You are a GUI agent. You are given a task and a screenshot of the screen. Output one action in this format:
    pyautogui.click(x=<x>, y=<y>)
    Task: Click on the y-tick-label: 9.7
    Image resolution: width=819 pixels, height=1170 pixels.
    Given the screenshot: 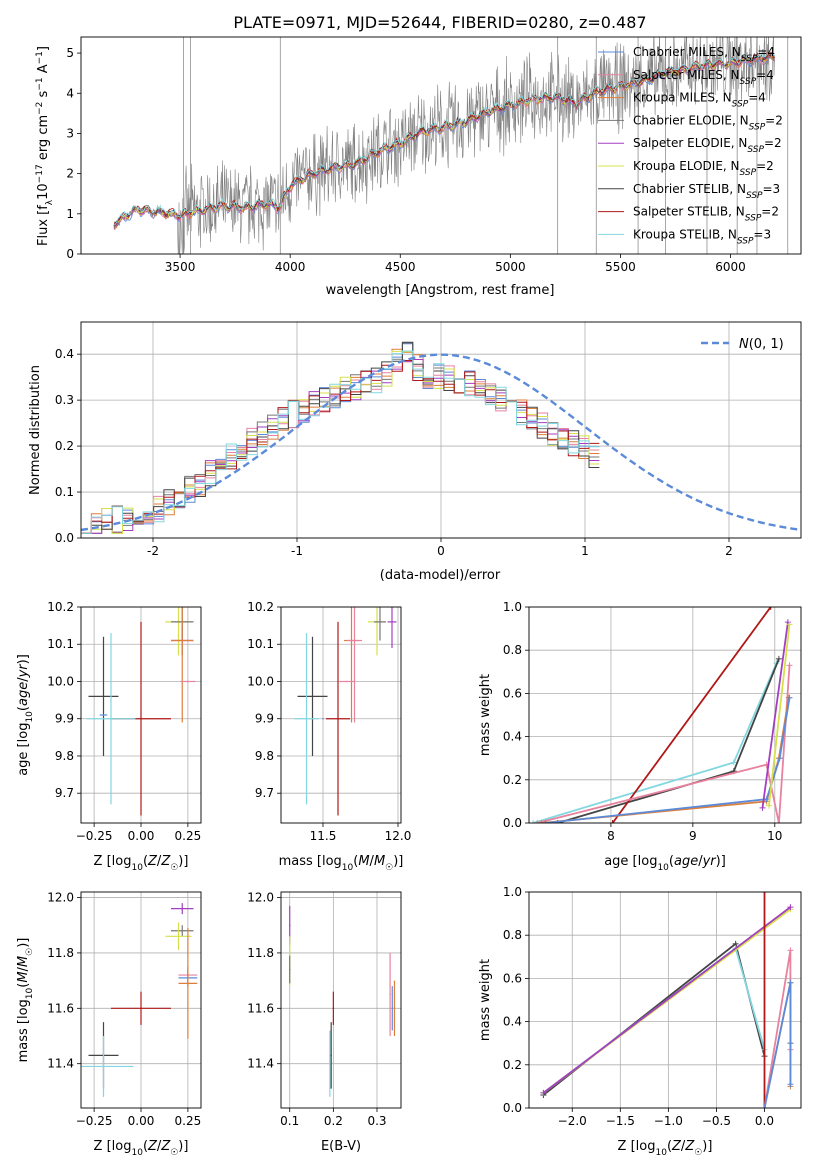 What is the action you would take?
    pyautogui.click(x=64, y=793)
    